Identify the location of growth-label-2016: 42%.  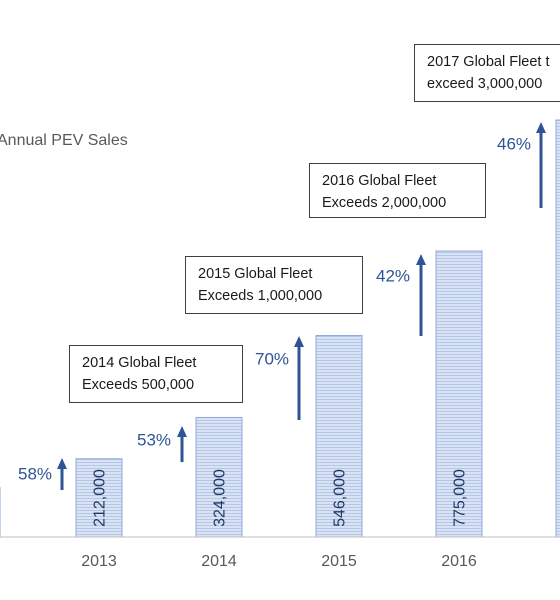
(393, 276).